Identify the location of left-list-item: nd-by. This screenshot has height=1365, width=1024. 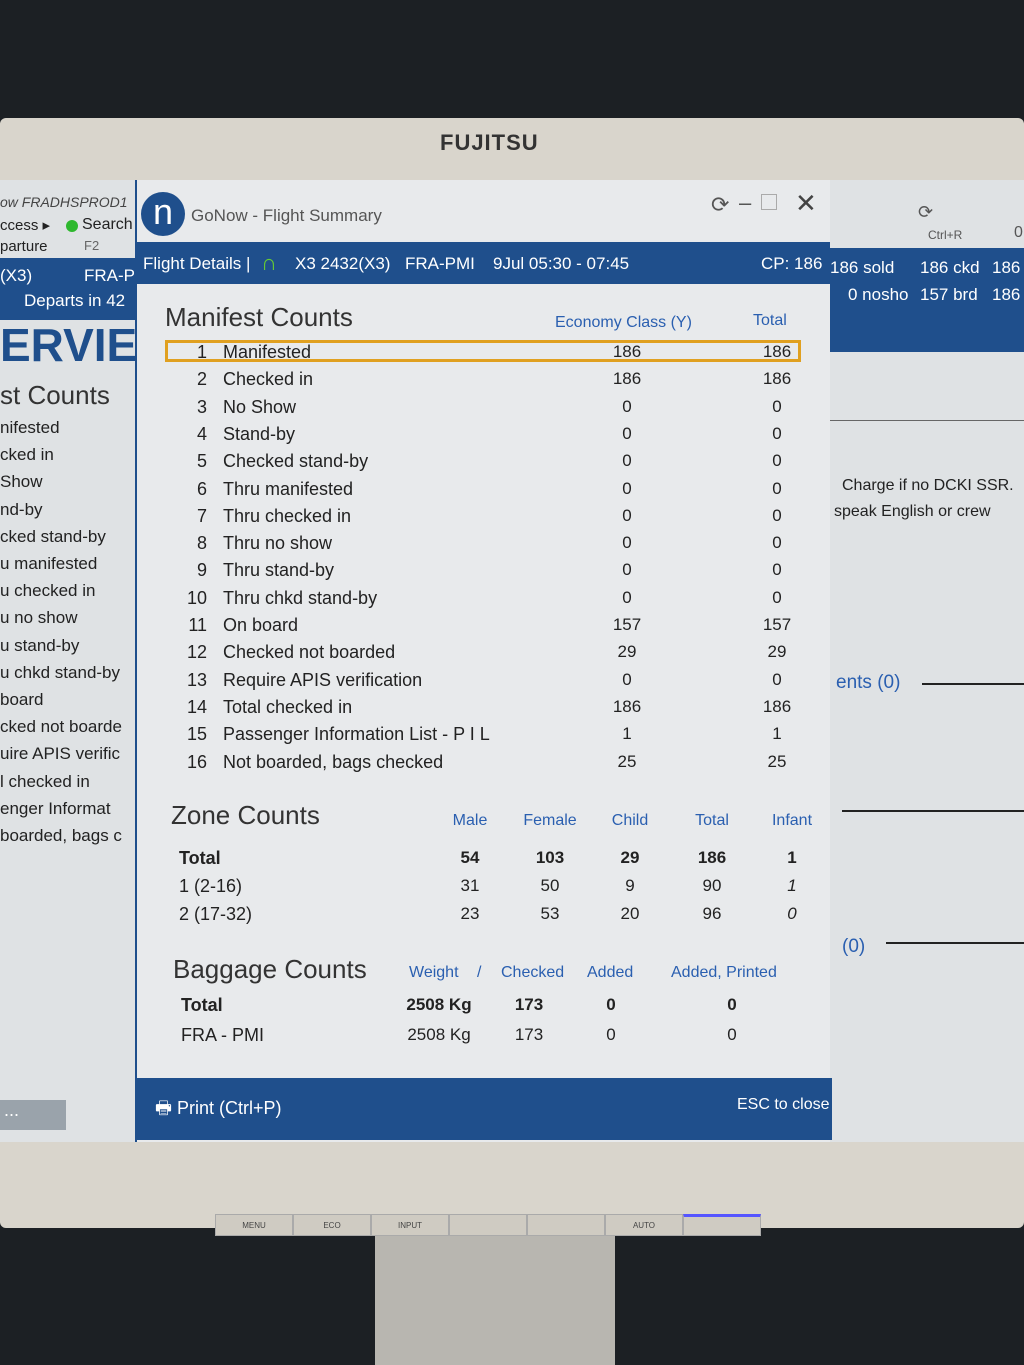
(21, 509).